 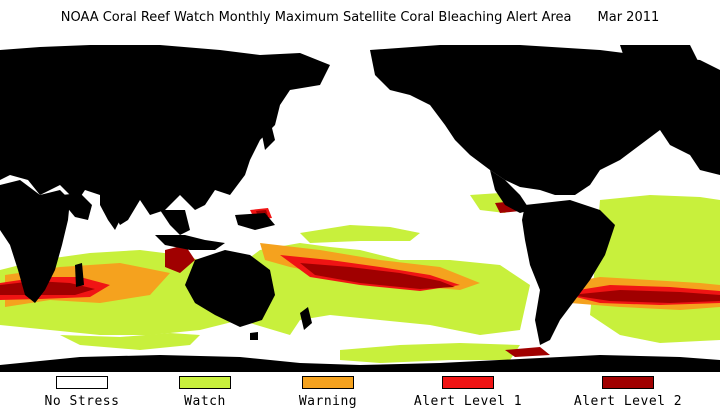 What do you see at coordinates (328, 382) in the screenshot?
I see `legend-swatch-warning` at bounding box center [328, 382].